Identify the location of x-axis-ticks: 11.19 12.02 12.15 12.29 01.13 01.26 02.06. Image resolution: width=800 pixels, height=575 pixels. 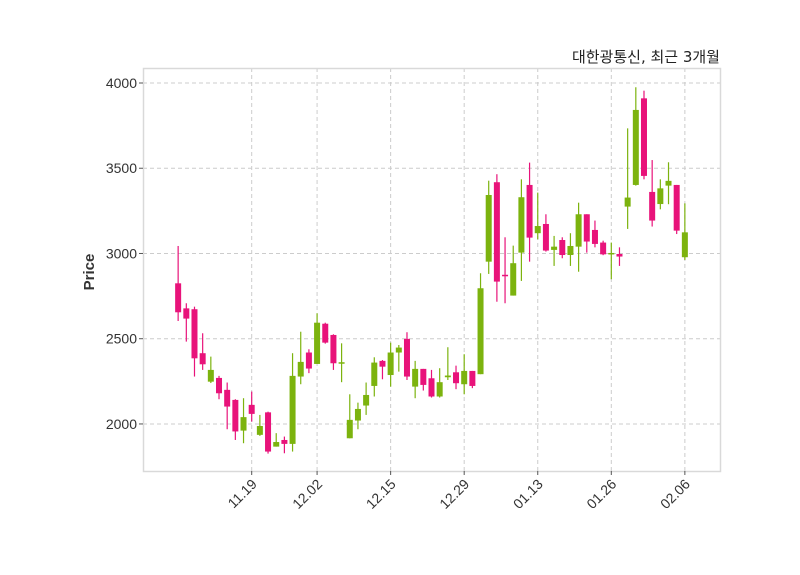
(458, 491).